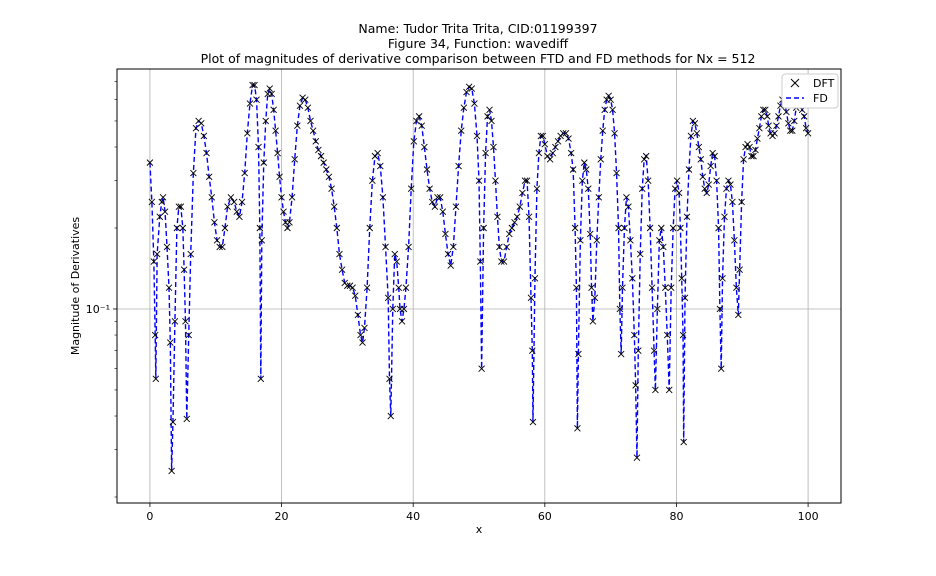 This screenshot has height=576, width=936. I want to click on x-tick-label: 40, so click(413, 516).